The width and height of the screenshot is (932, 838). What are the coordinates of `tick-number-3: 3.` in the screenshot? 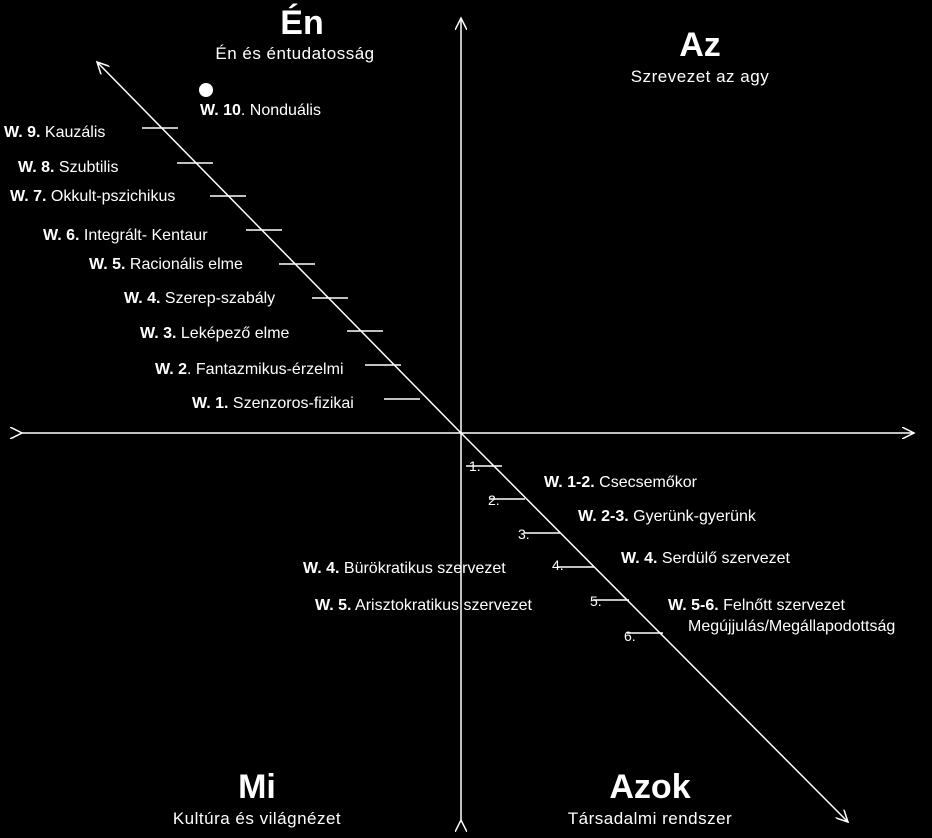 It's located at (524, 534).